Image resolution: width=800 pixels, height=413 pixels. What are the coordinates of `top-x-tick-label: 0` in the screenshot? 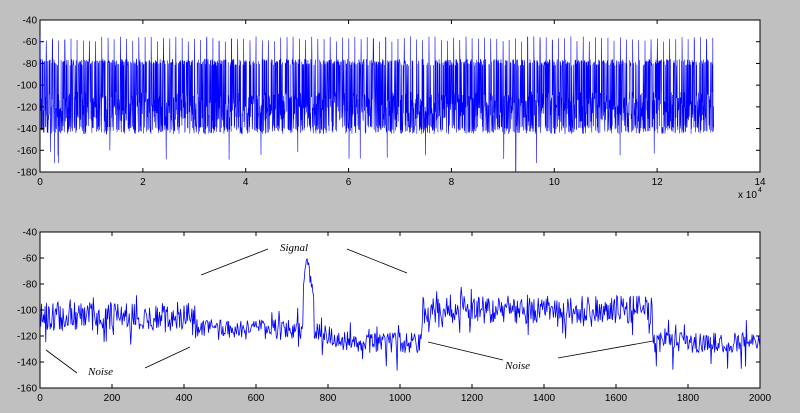 It's located at (40, 182).